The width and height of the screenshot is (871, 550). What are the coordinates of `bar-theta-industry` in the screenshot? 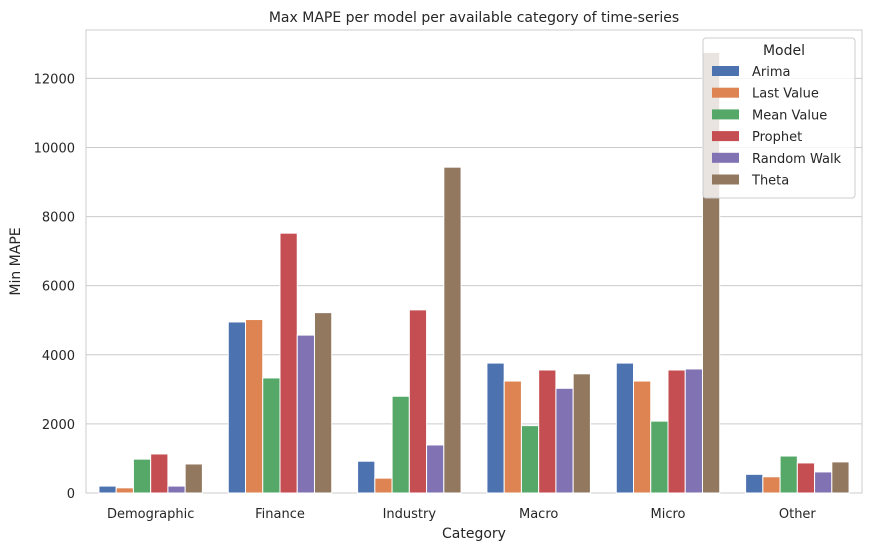 It's located at (452, 330).